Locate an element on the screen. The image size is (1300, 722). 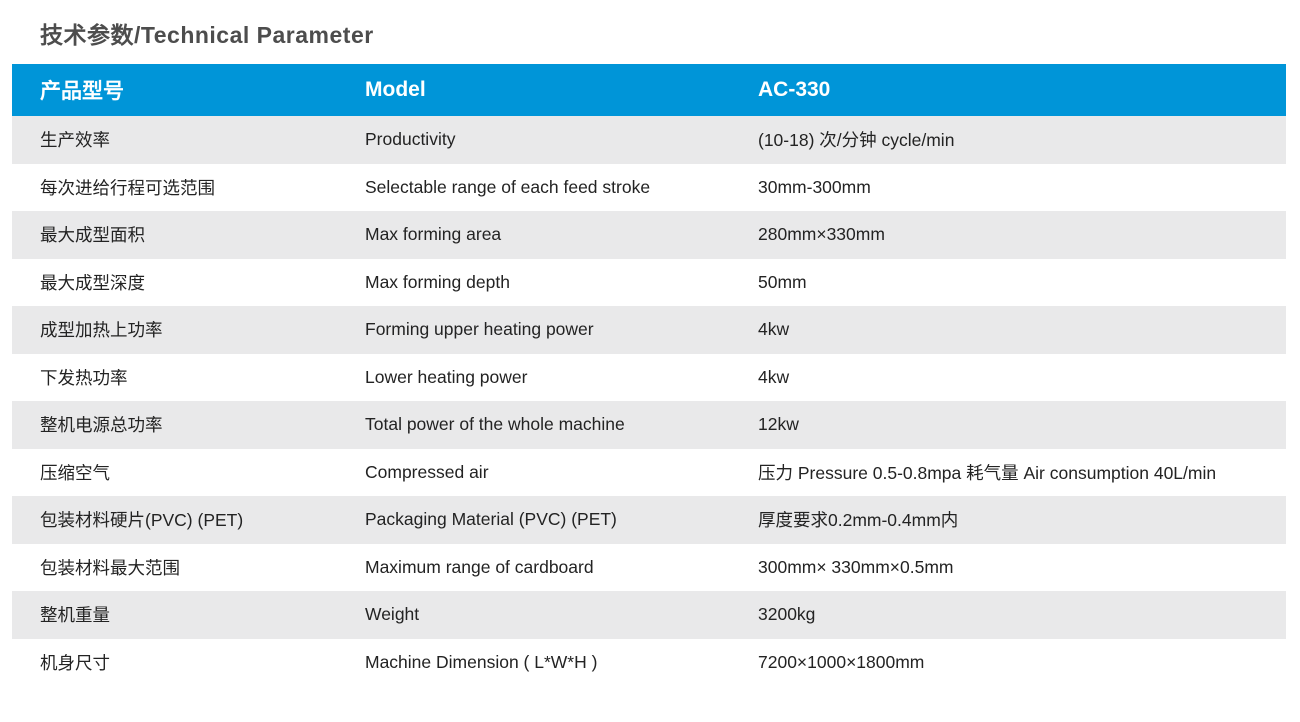
param-value: 30mm-300mm is located at coordinates (814, 186).